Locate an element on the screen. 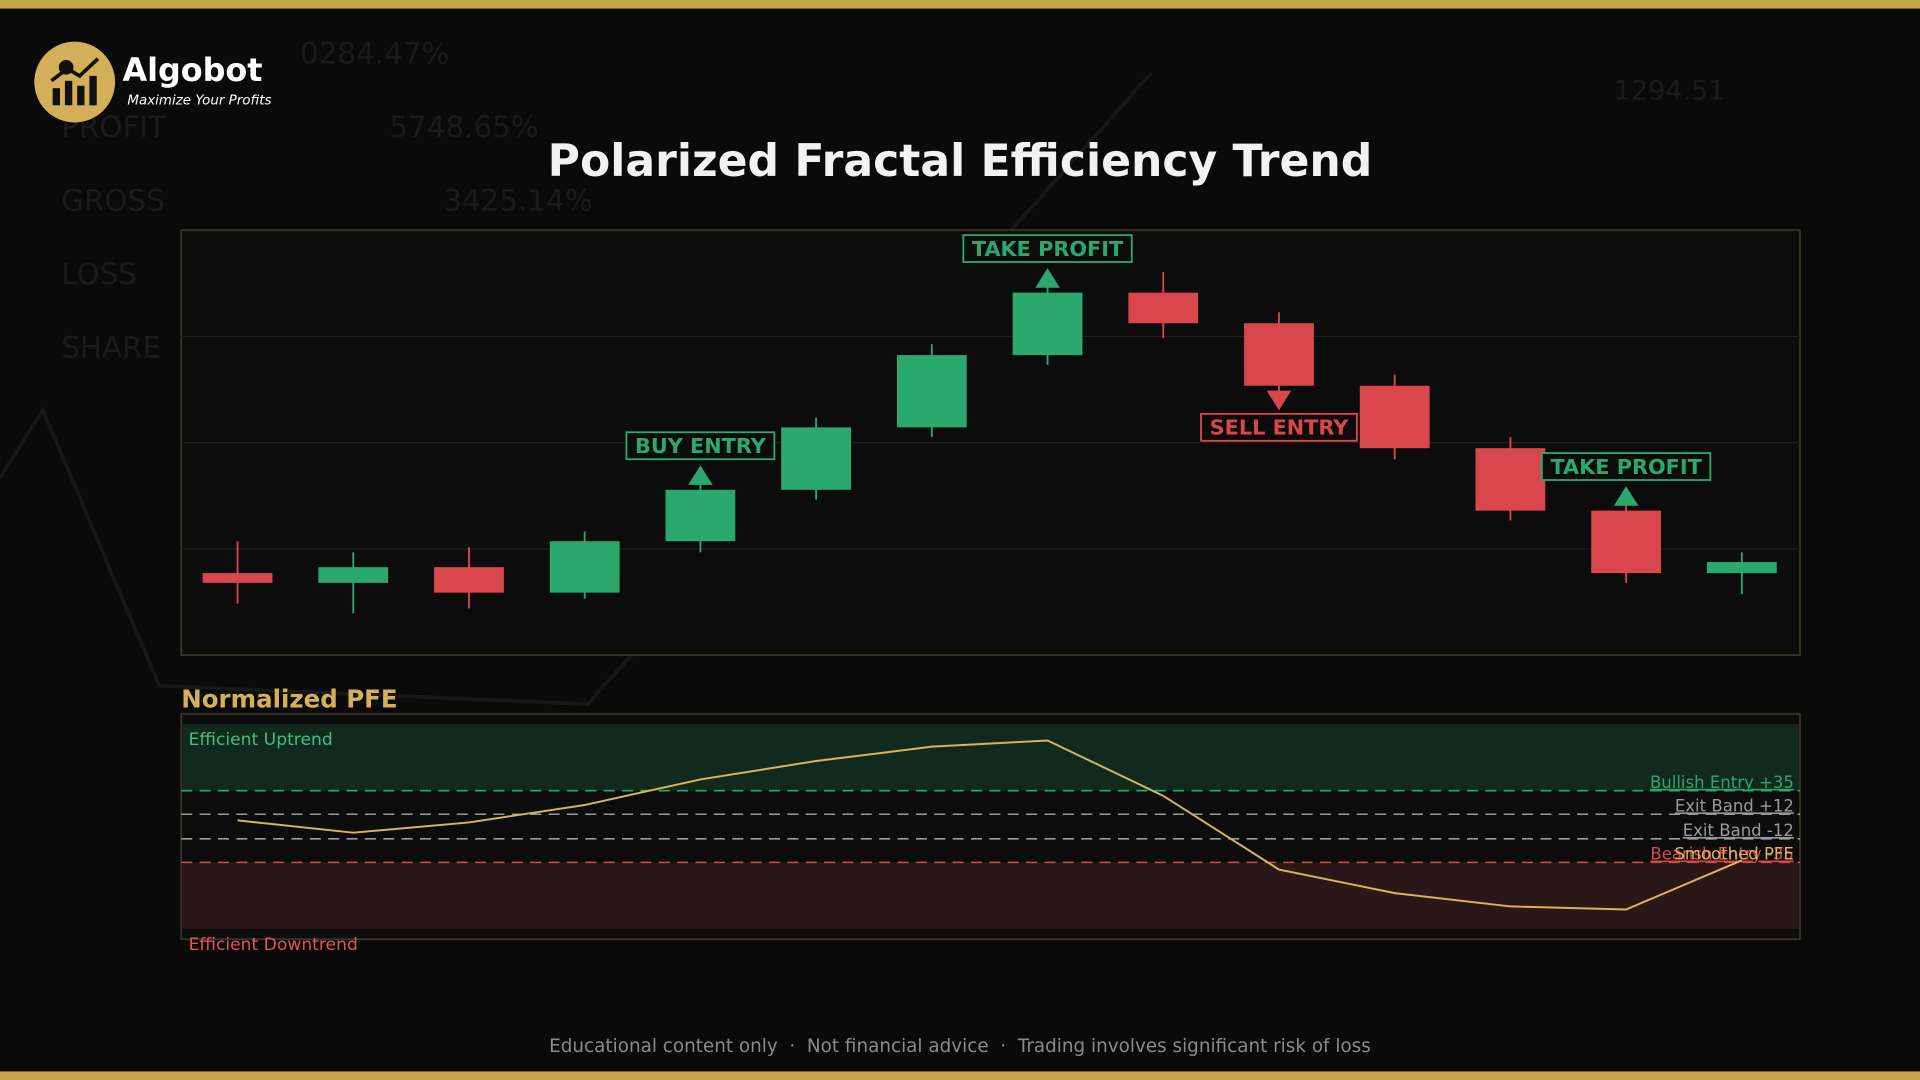 The width and height of the screenshot is (1920, 1080). signal-label: SELL ENTRY is located at coordinates (1280, 428).